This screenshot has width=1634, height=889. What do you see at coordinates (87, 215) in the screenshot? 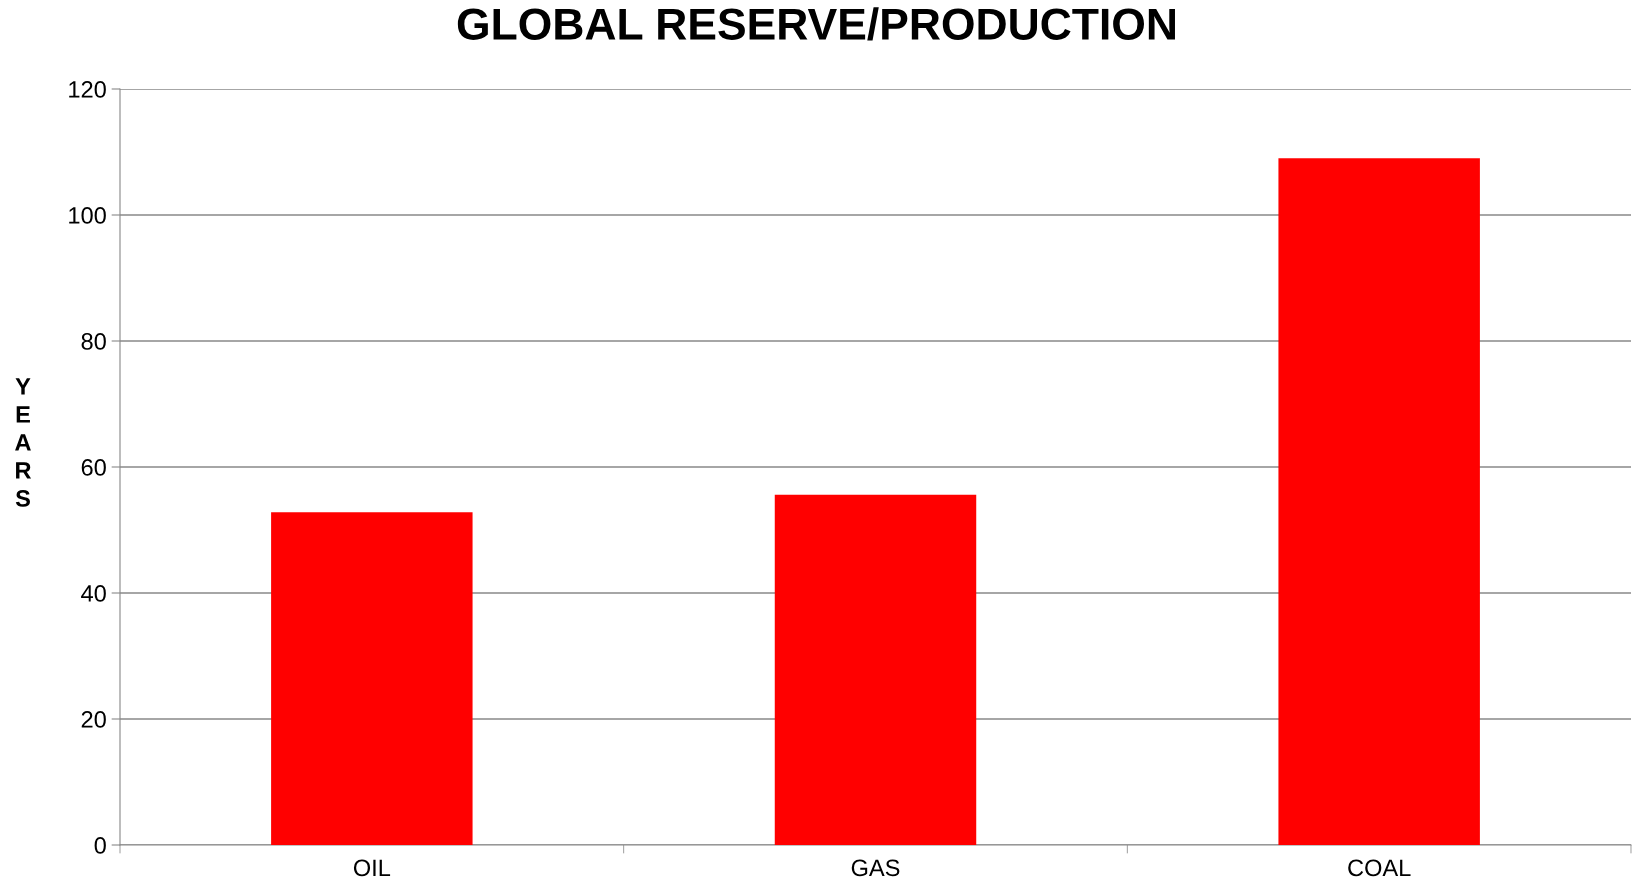
I see `y-tick-label: 100` at bounding box center [87, 215].